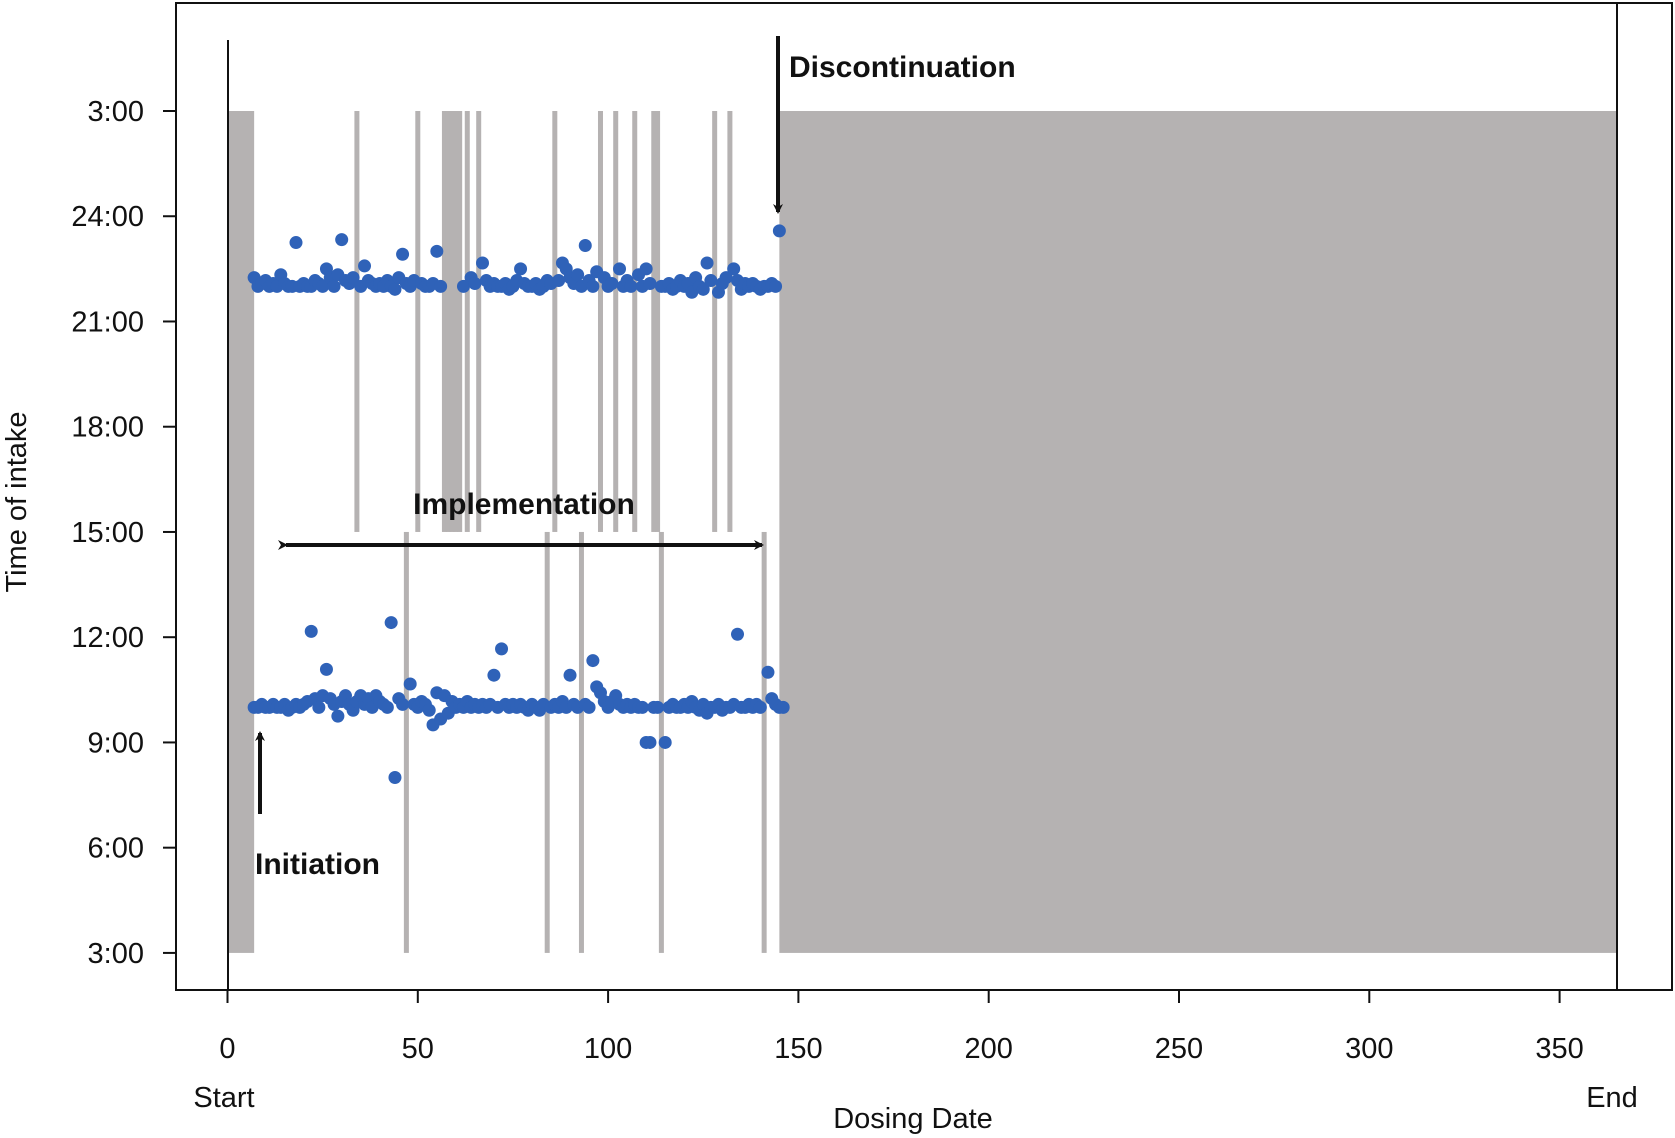 The height and width of the screenshot is (1138, 1675). I want to click on y-tick-label: 9:00, so click(116, 743).